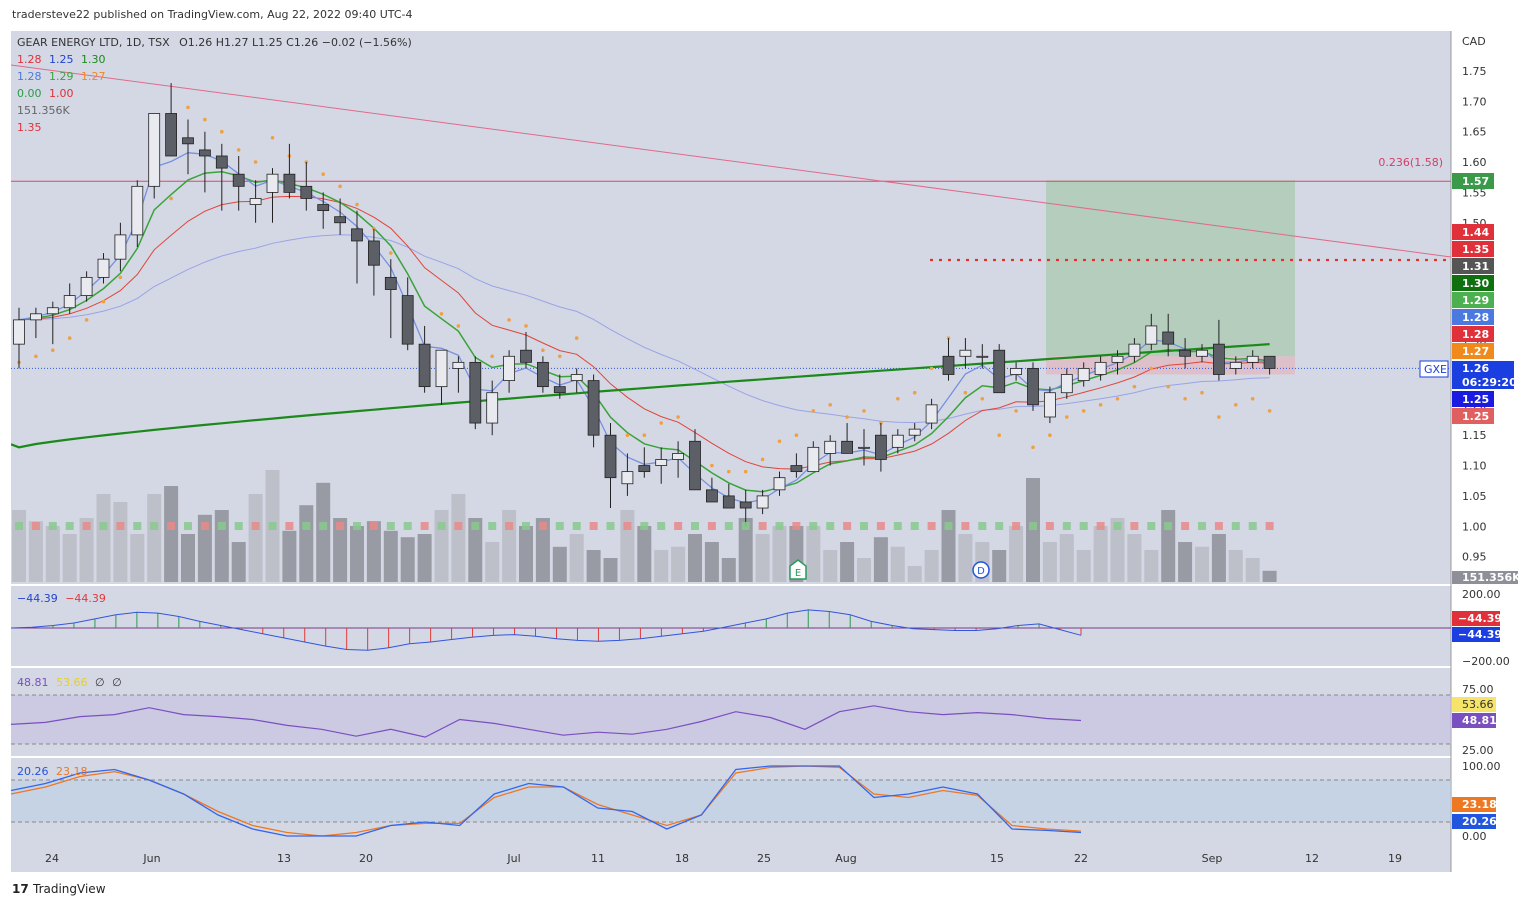 This screenshot has width=1532, height=907. Describe the element at coordinates (981, 570) in the screenshot. I see `dividend-marker: D` at that location.